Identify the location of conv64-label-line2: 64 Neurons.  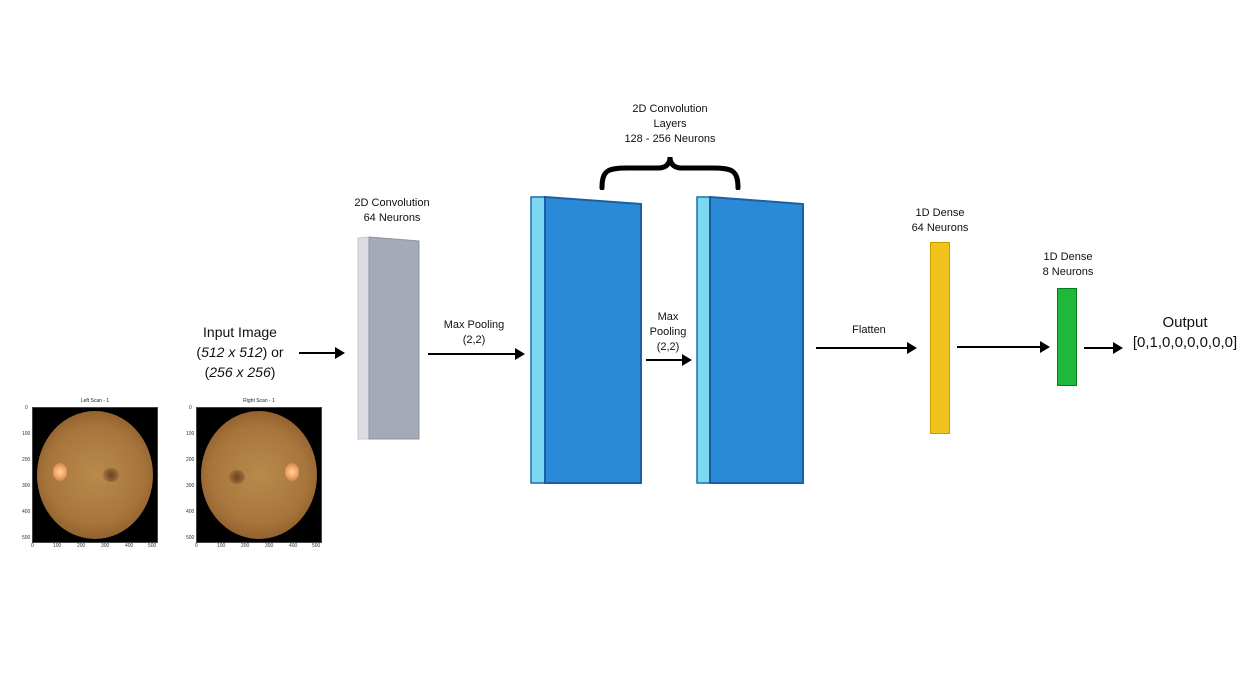
(392, 218).